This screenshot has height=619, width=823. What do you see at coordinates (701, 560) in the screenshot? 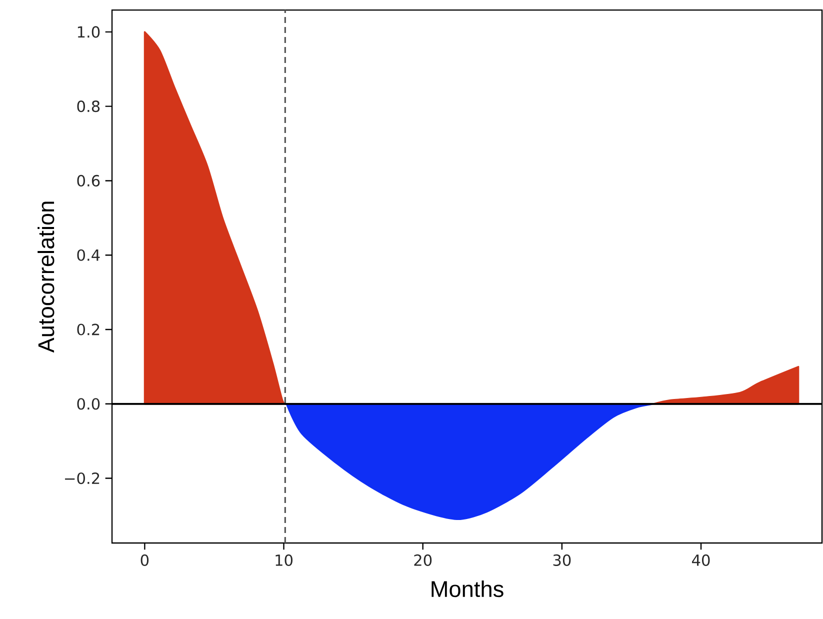
I see `x-tick-label: 40` at bounding box center [701, 560].